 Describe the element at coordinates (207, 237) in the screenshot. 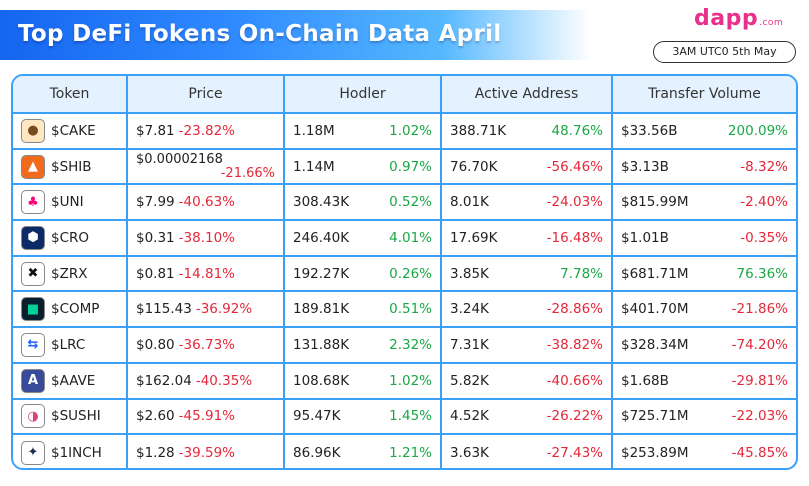

I see `price-change: -38.10%` at that location.